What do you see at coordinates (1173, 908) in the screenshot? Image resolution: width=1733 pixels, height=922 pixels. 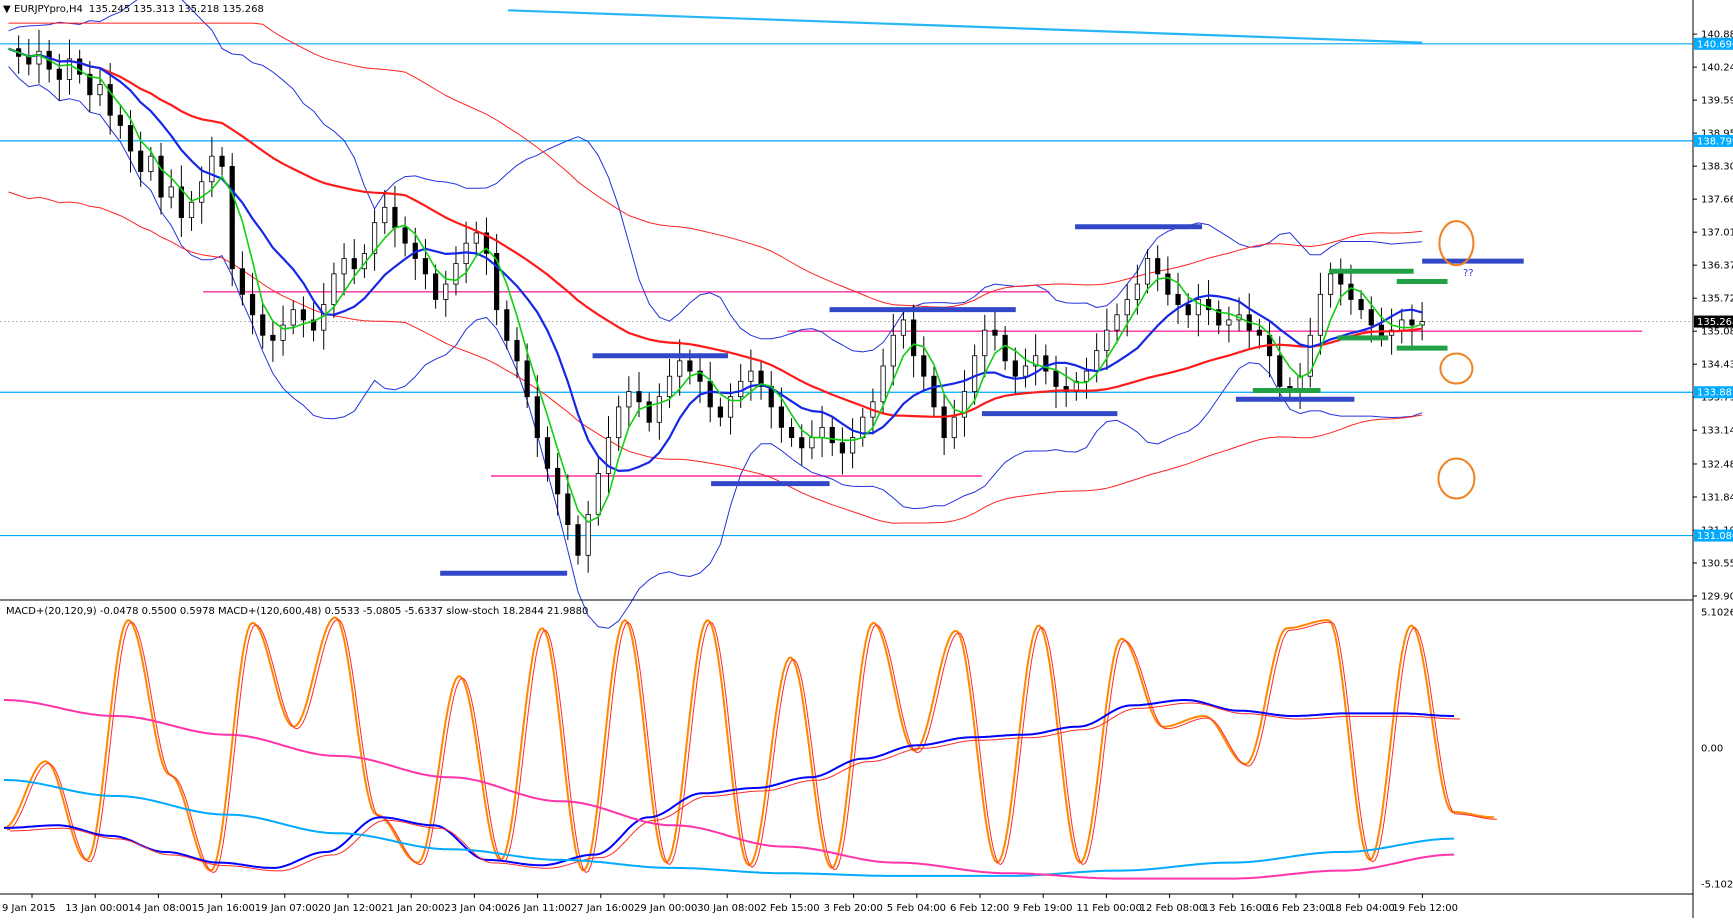 I see `time-tick-label: 12 Feb 08:00` at bounding box center [1173, 908].